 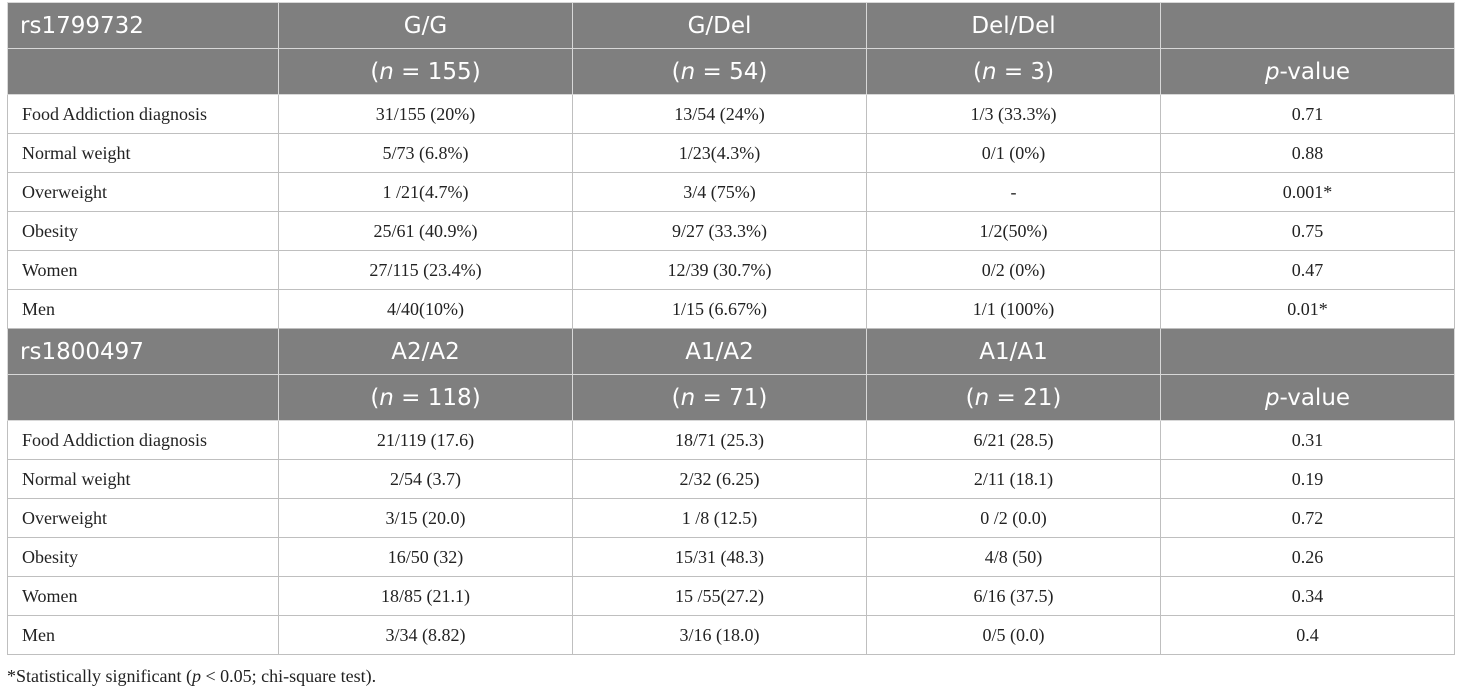 What do you see at coordinates (719, 231) in the screenshot?
I see `genotype-value-cell: 9/27 (33.3%)` at bounding box center [719, 231].